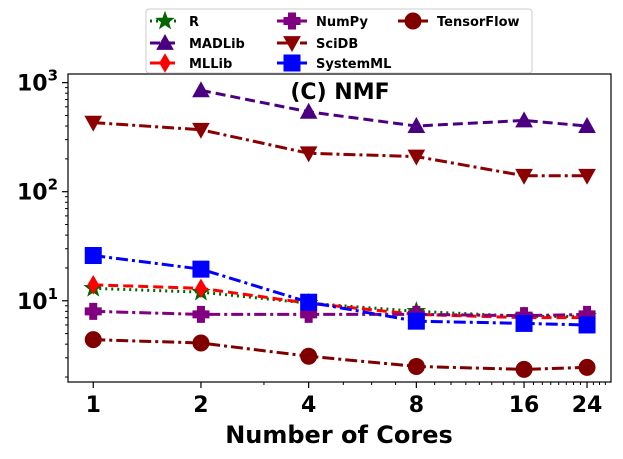  What do you see at coordinates (292, 44) in the screenshot?
I see `legend-marker-scidb` at bounding box center [292, 44].